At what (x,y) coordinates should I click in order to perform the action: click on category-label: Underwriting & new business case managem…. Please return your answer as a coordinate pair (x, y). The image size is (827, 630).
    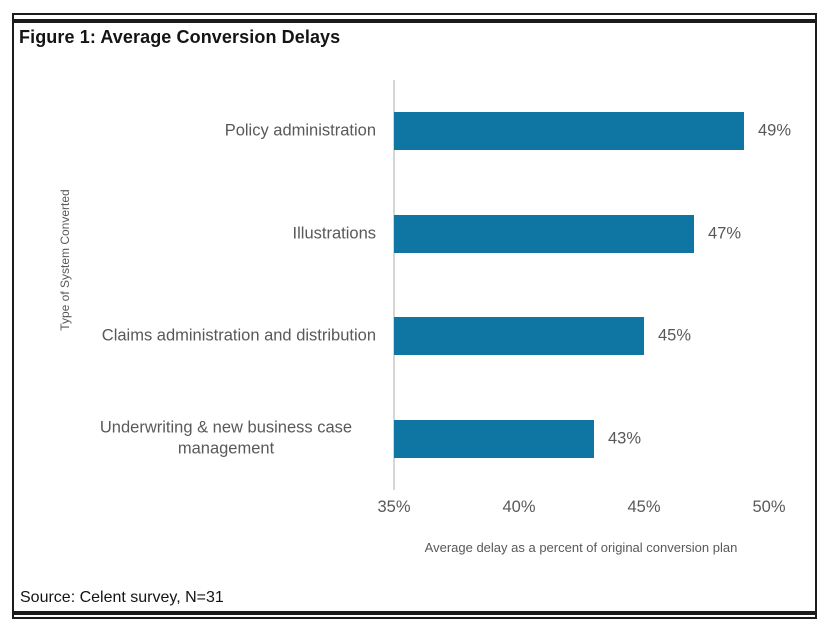
    Looking at the image, I should click on (226, 438).